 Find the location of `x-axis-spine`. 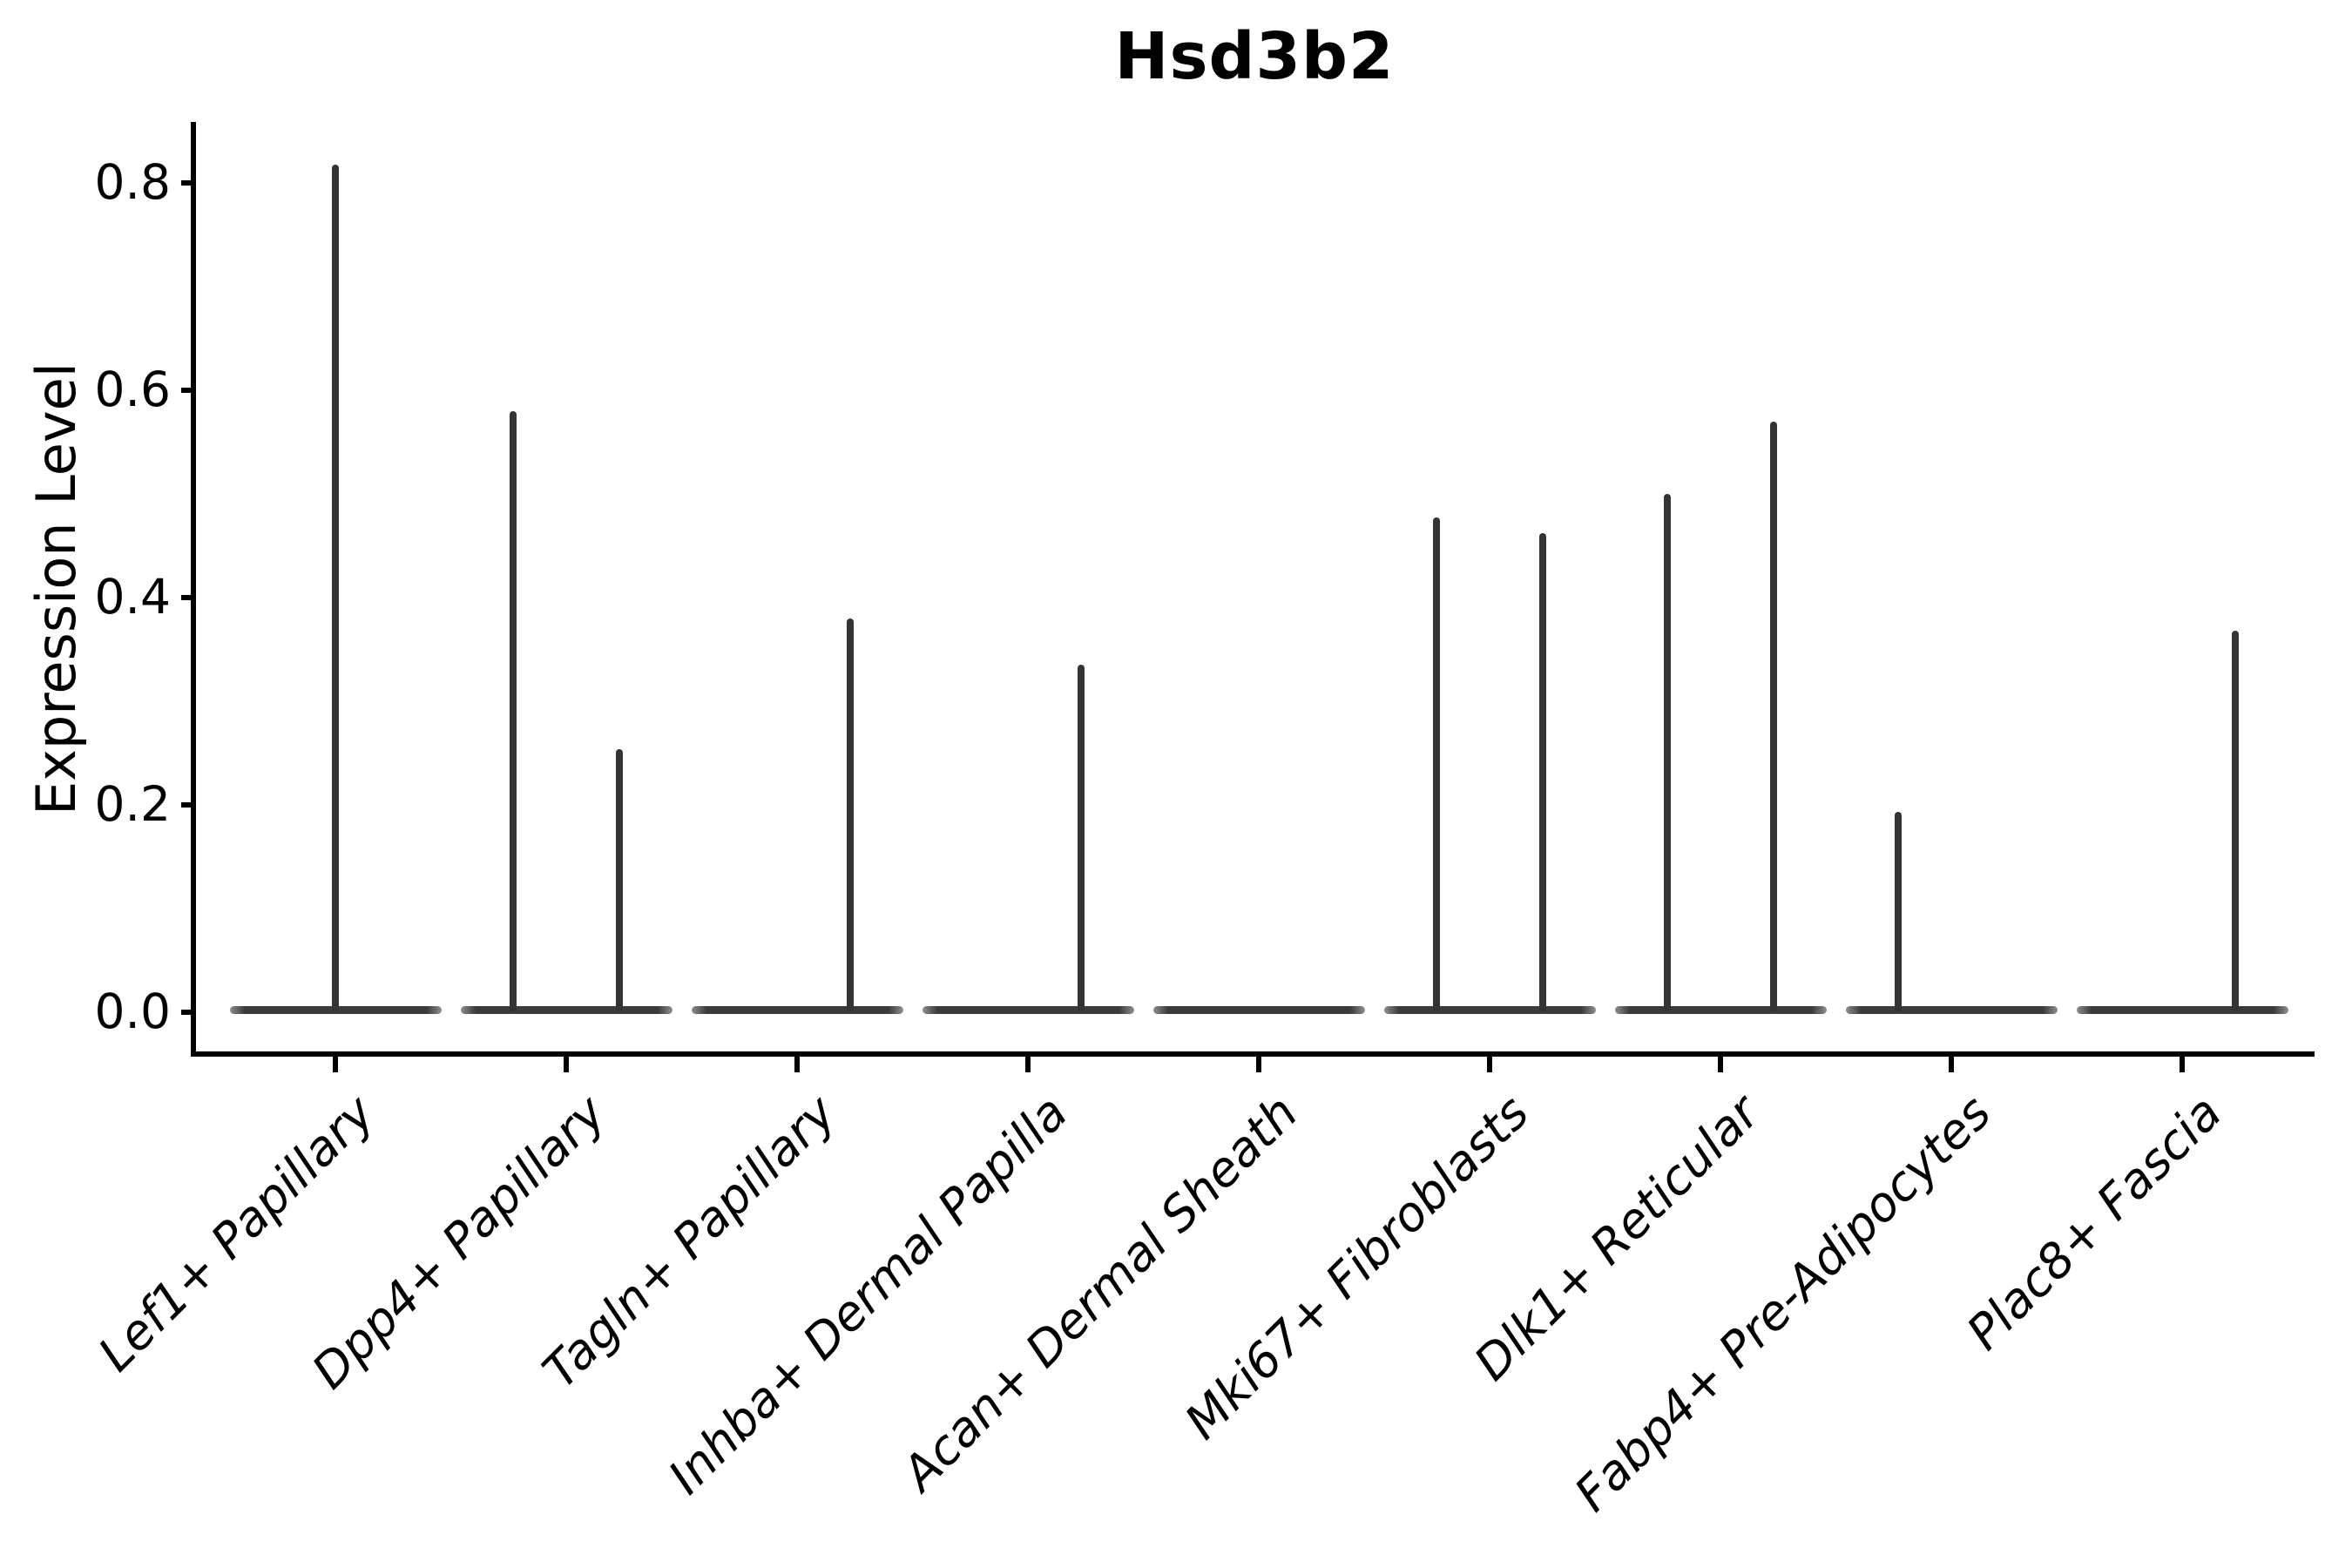

x-axis-spine is located at coordinates (1253, 1054).